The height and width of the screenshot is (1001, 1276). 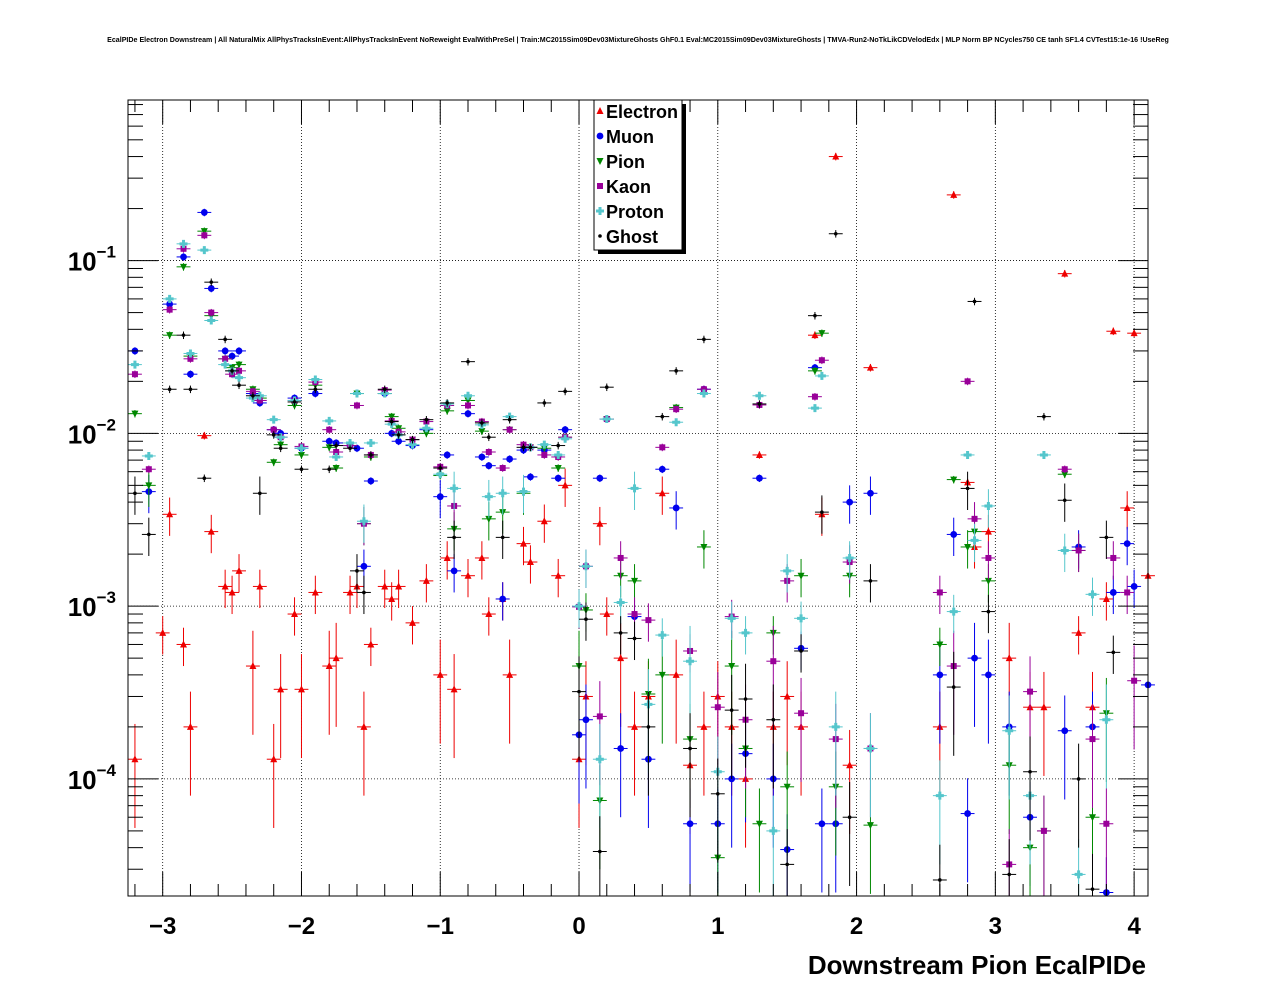 I want to click on legend-marker-pion, so click(x=600, y=161).